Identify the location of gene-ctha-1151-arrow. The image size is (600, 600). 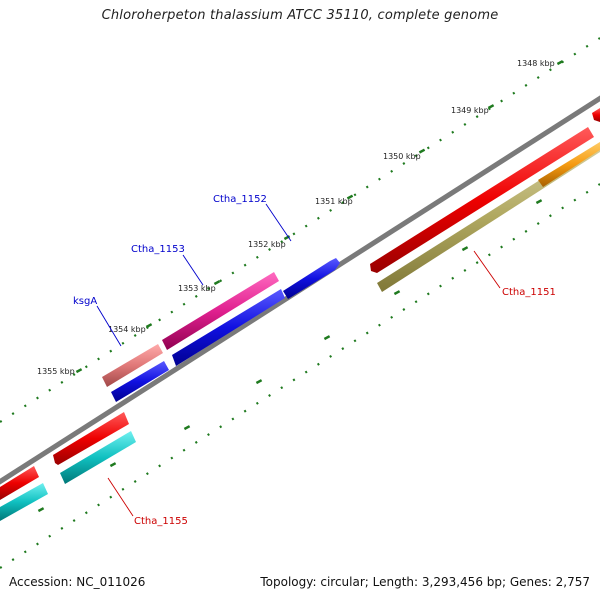
(482, 200).